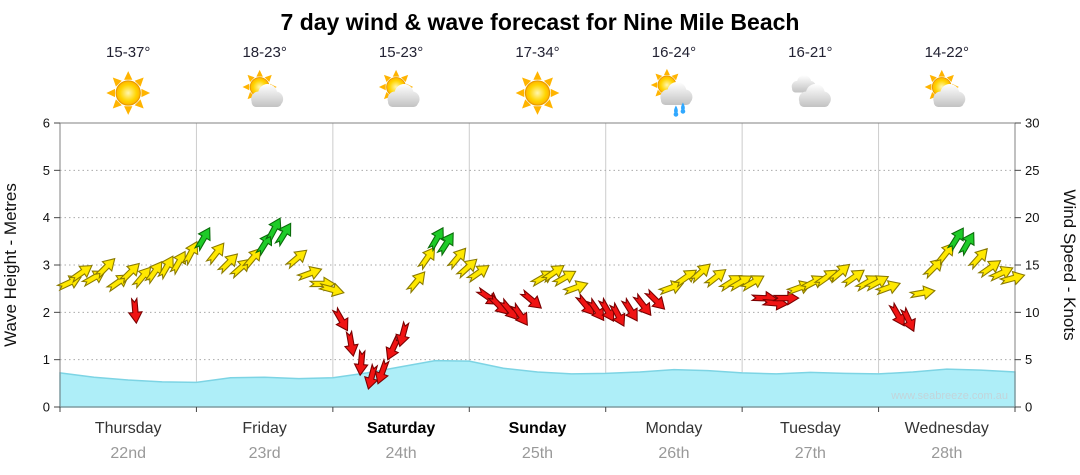  Describe the element at coordinates (1032, 217) in the screenshot. I see `y-right-tick-label: 20` at that location.